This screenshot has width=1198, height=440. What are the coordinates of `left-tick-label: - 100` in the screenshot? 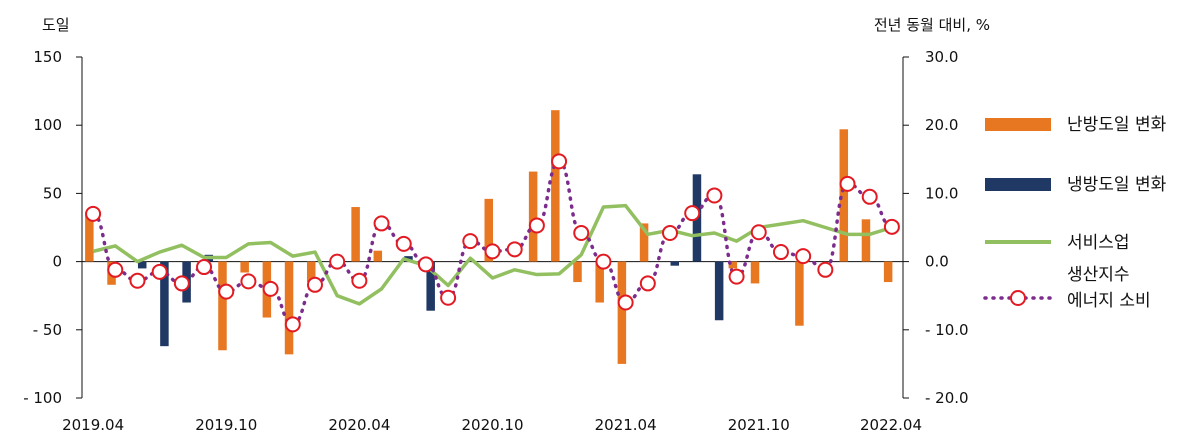 It's located at (42, 398).